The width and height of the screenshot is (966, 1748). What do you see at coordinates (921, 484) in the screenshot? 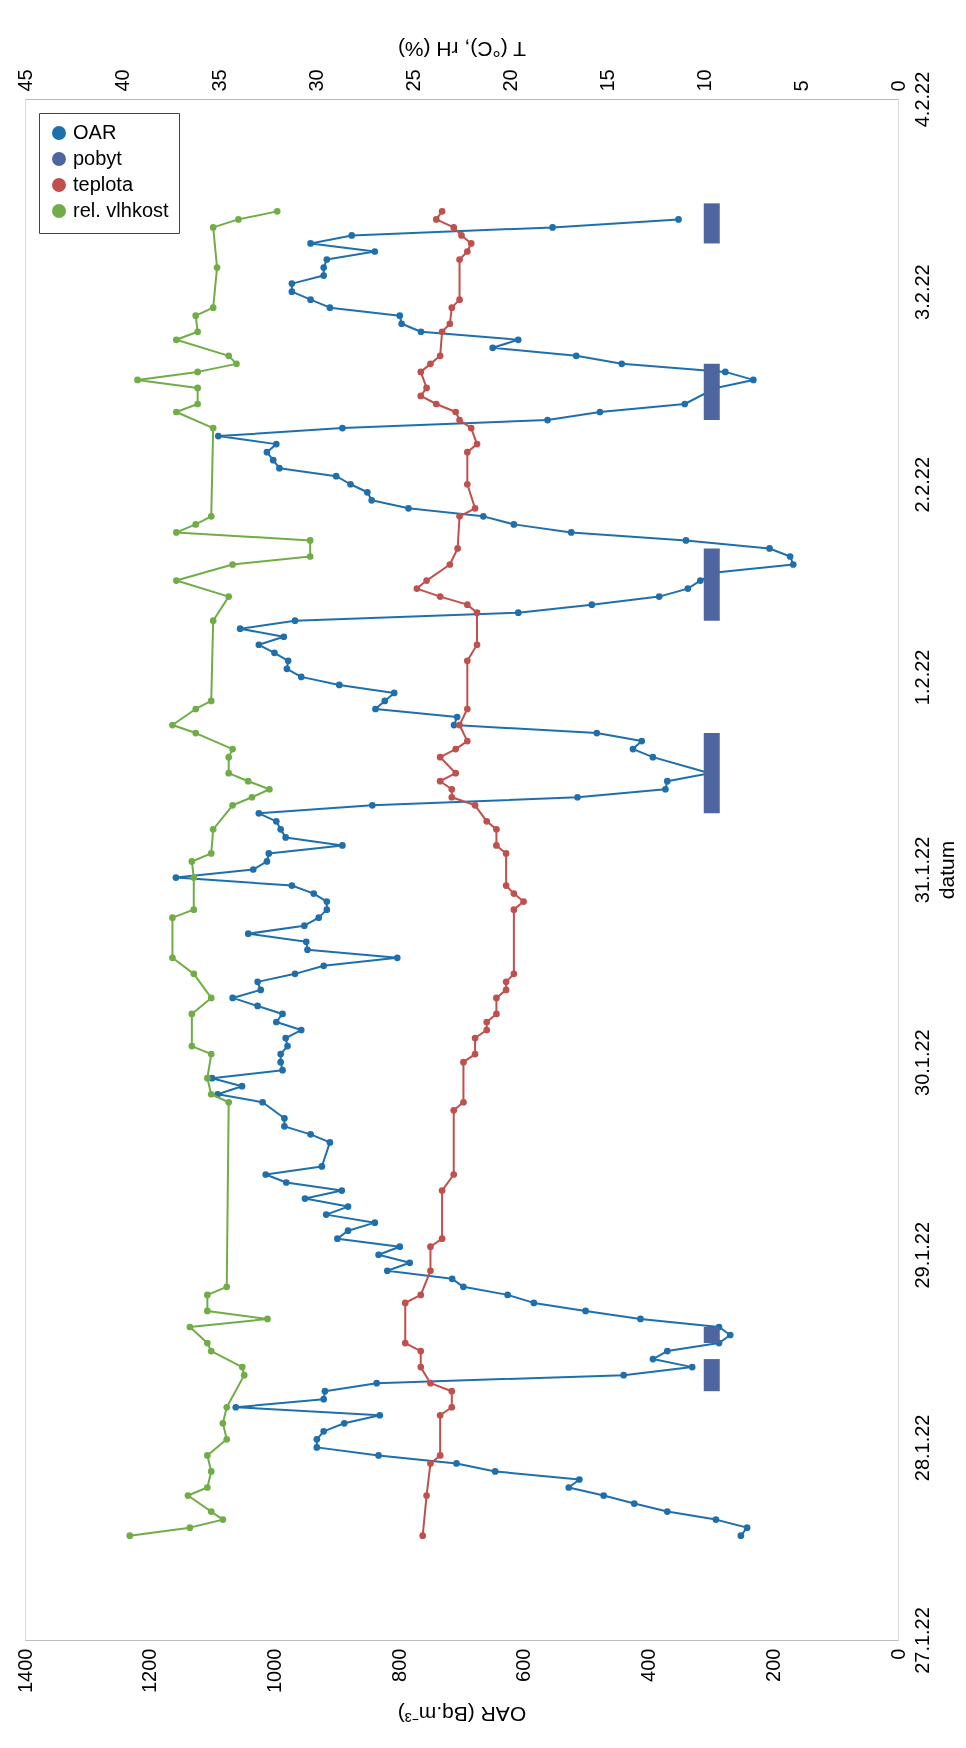
I see `y-tick-label: 2.2.22` at bounding box center [921, 484].